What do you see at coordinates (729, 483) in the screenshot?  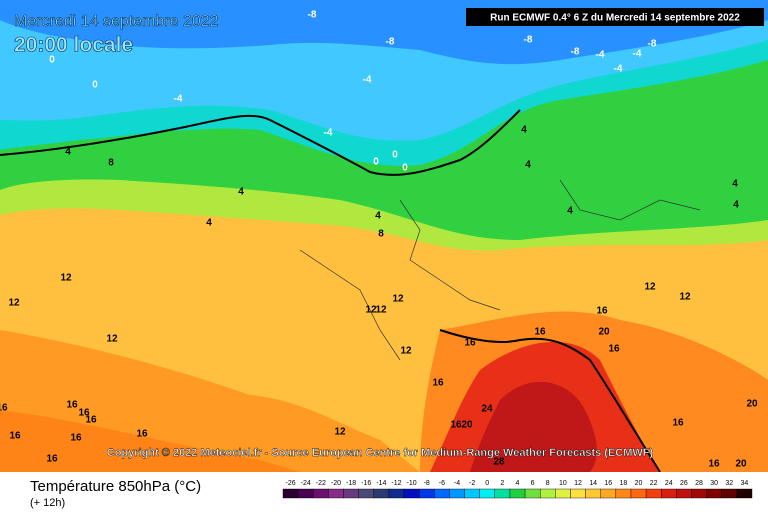 I see `scale-label: 32` at bounding box center [729, 483].